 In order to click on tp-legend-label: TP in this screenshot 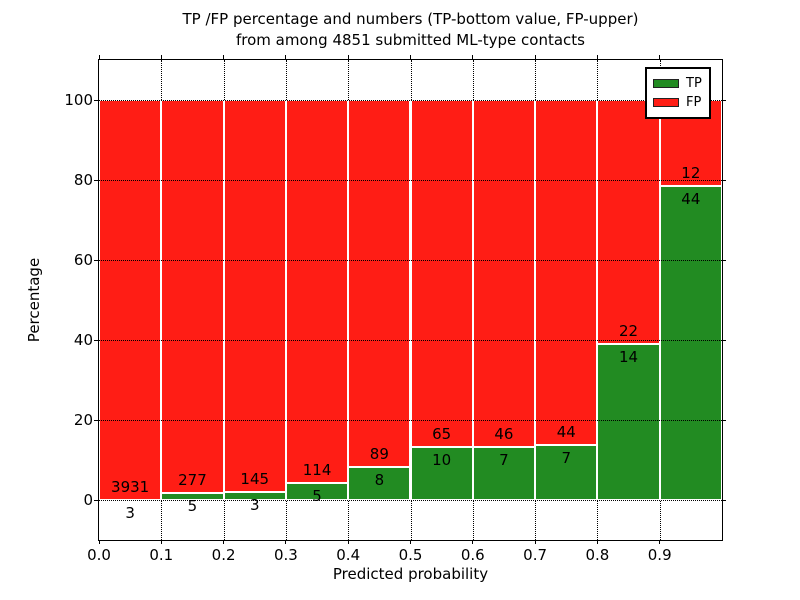, I will do `click(694, 83)`.